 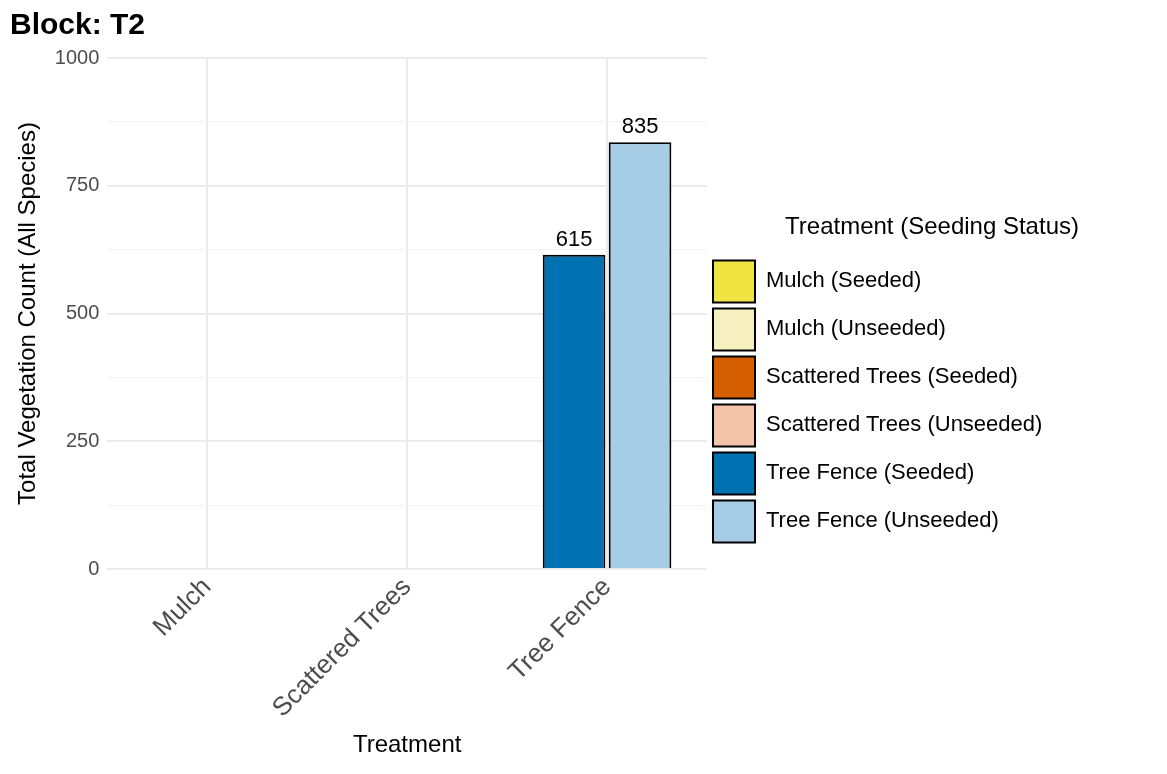 I want to click on legend-label: Tree Fence (Unseeded), so click(x=882, y=520).